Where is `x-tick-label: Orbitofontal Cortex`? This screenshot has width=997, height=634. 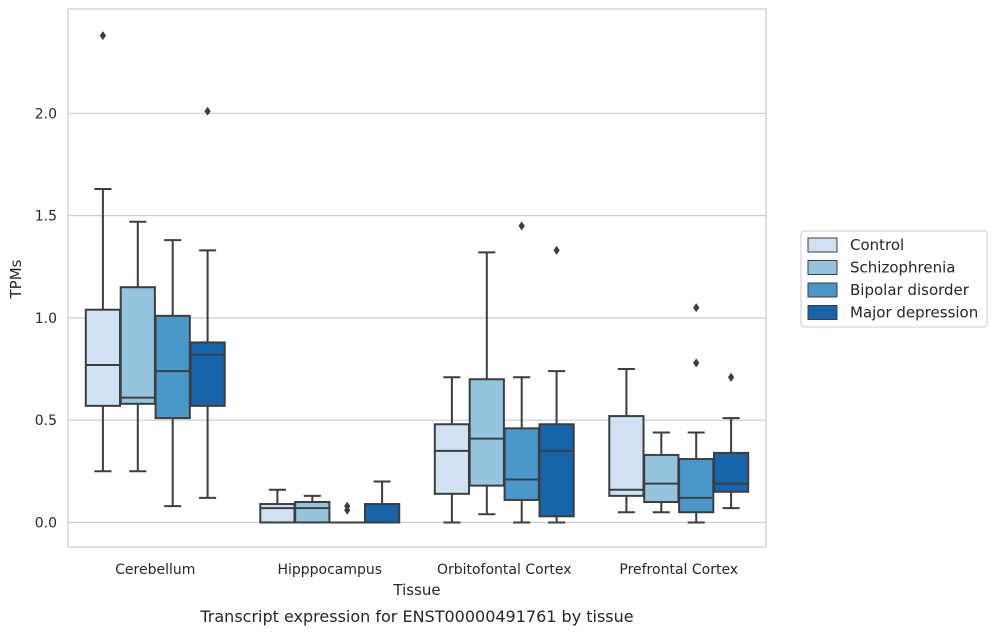
x-tick-label: Orbitofontal Cortex is located at coordinates (504, 570).